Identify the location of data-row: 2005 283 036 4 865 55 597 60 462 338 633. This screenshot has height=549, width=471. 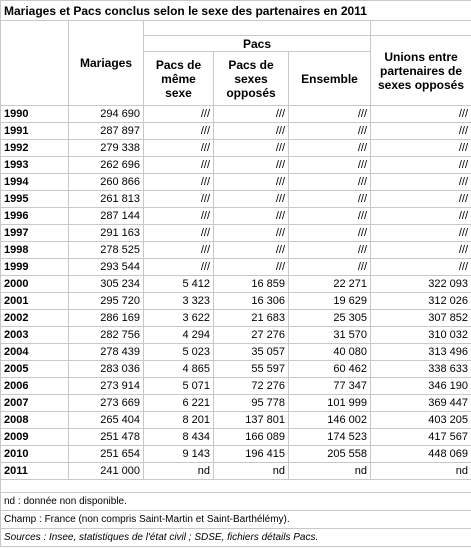
(235, 369).